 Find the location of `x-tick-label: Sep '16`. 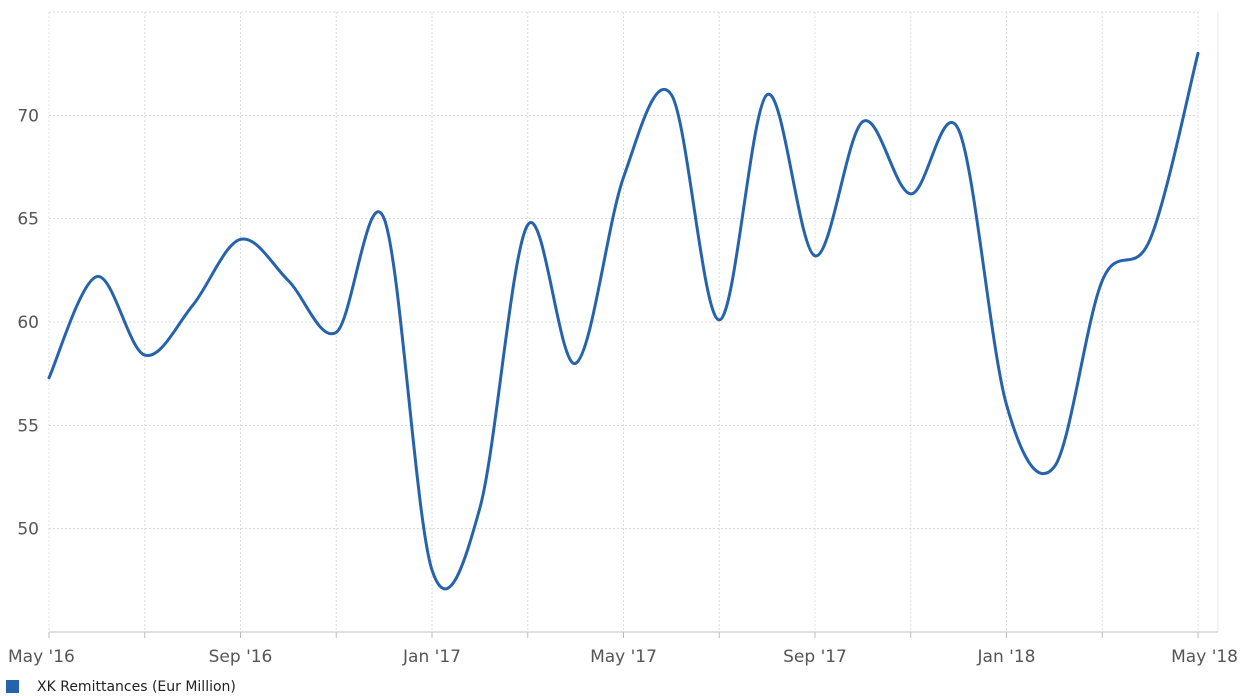

x-tick-label: Sep '16 is located at coordinates (241, 657).